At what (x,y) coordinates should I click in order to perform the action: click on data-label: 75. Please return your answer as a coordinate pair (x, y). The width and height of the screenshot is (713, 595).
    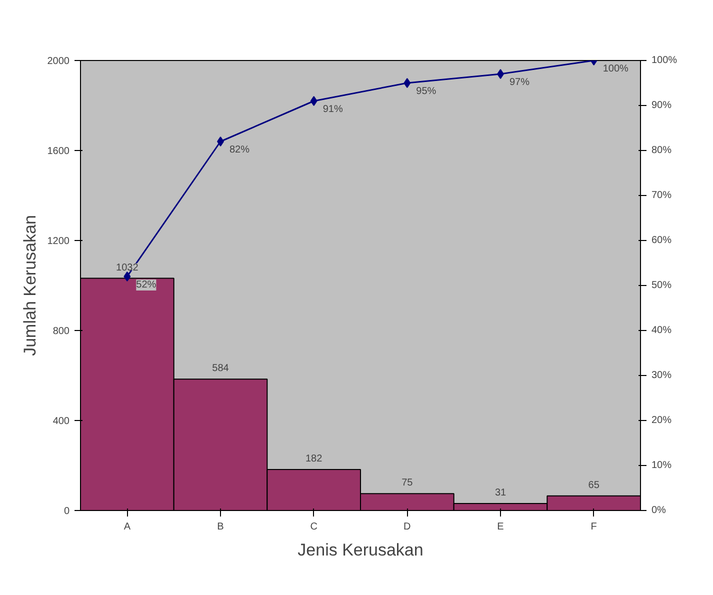
    Looking at the image, I should click on (408, 483).